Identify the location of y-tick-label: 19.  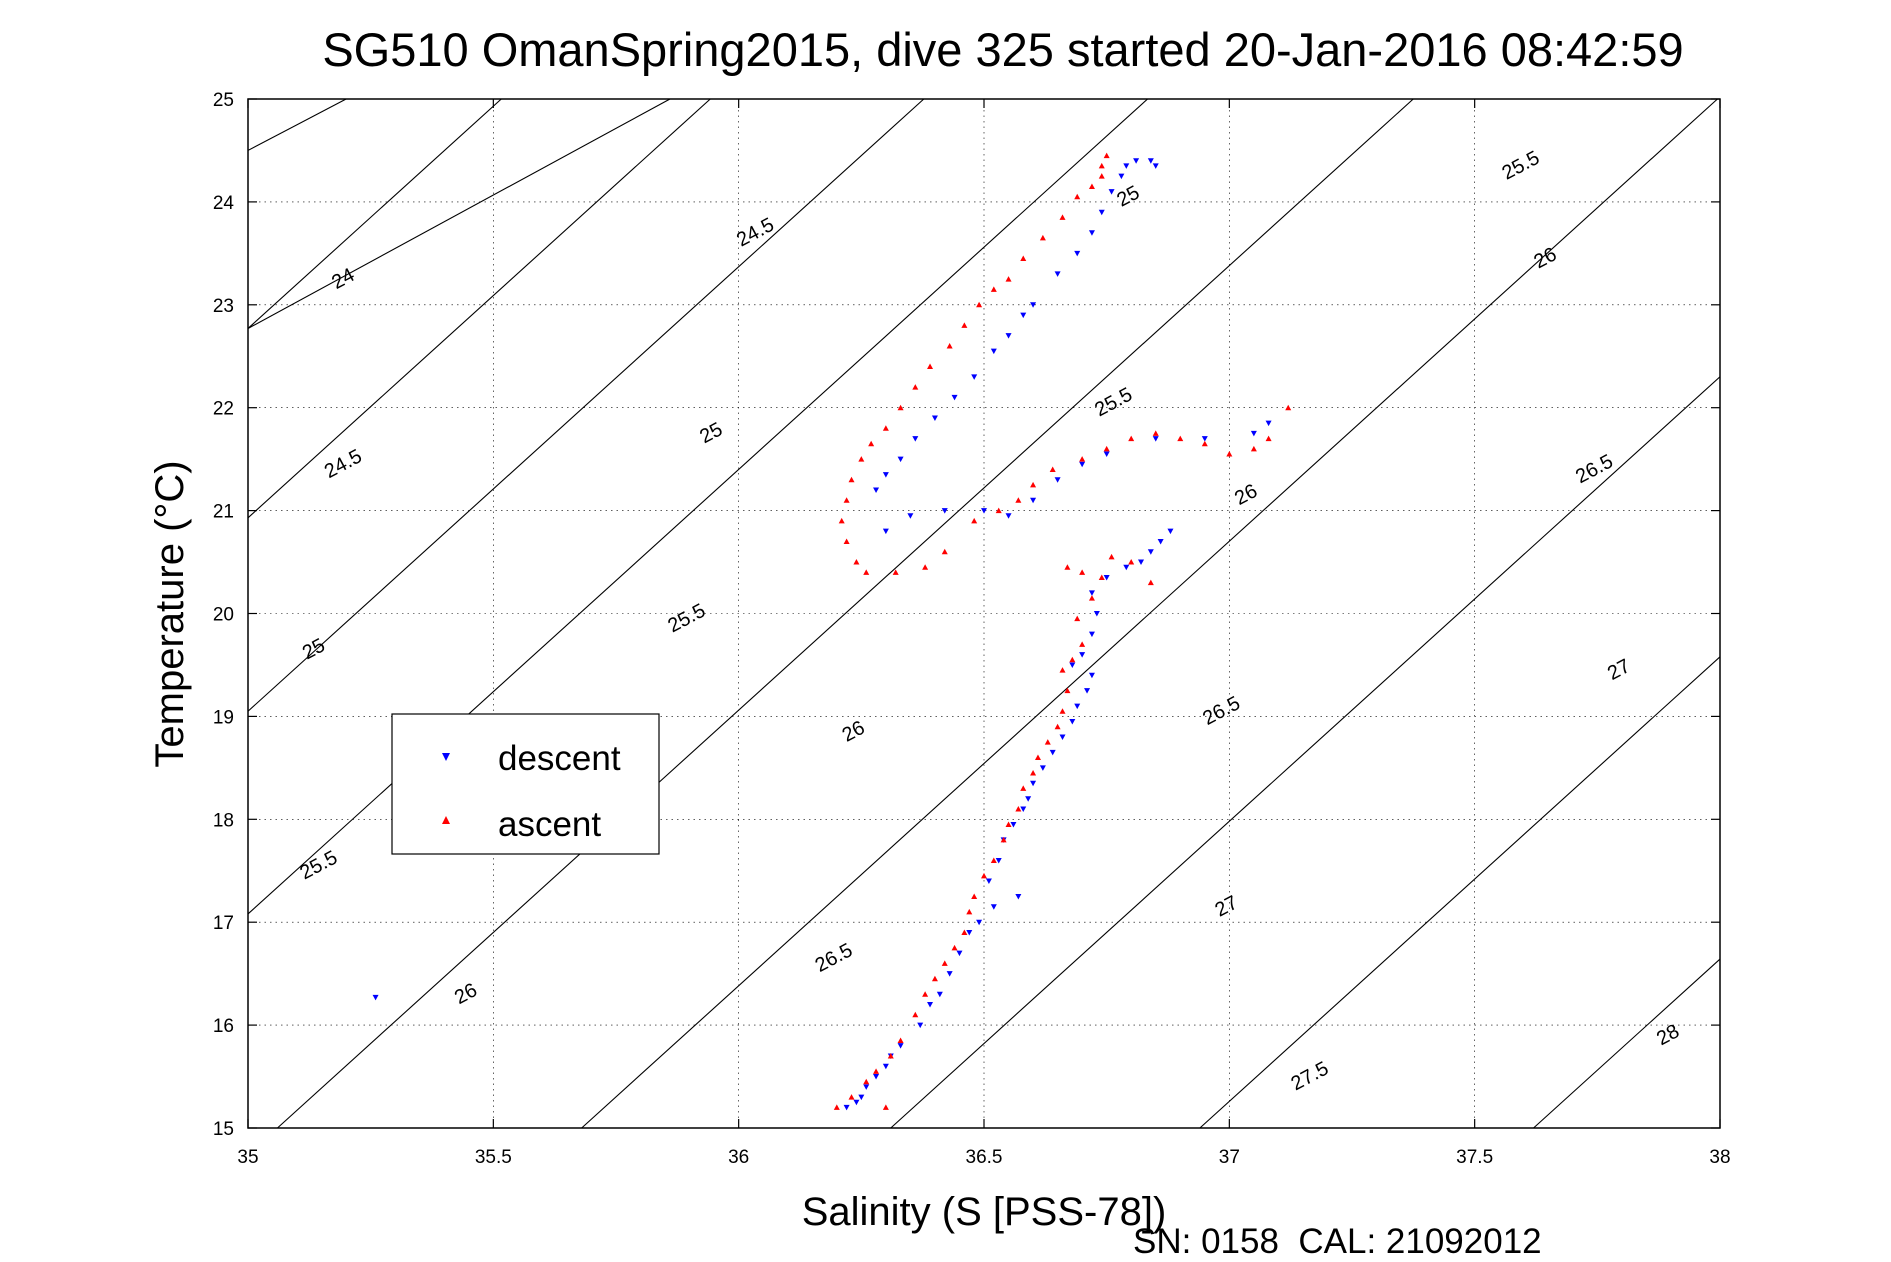
(223, 717).